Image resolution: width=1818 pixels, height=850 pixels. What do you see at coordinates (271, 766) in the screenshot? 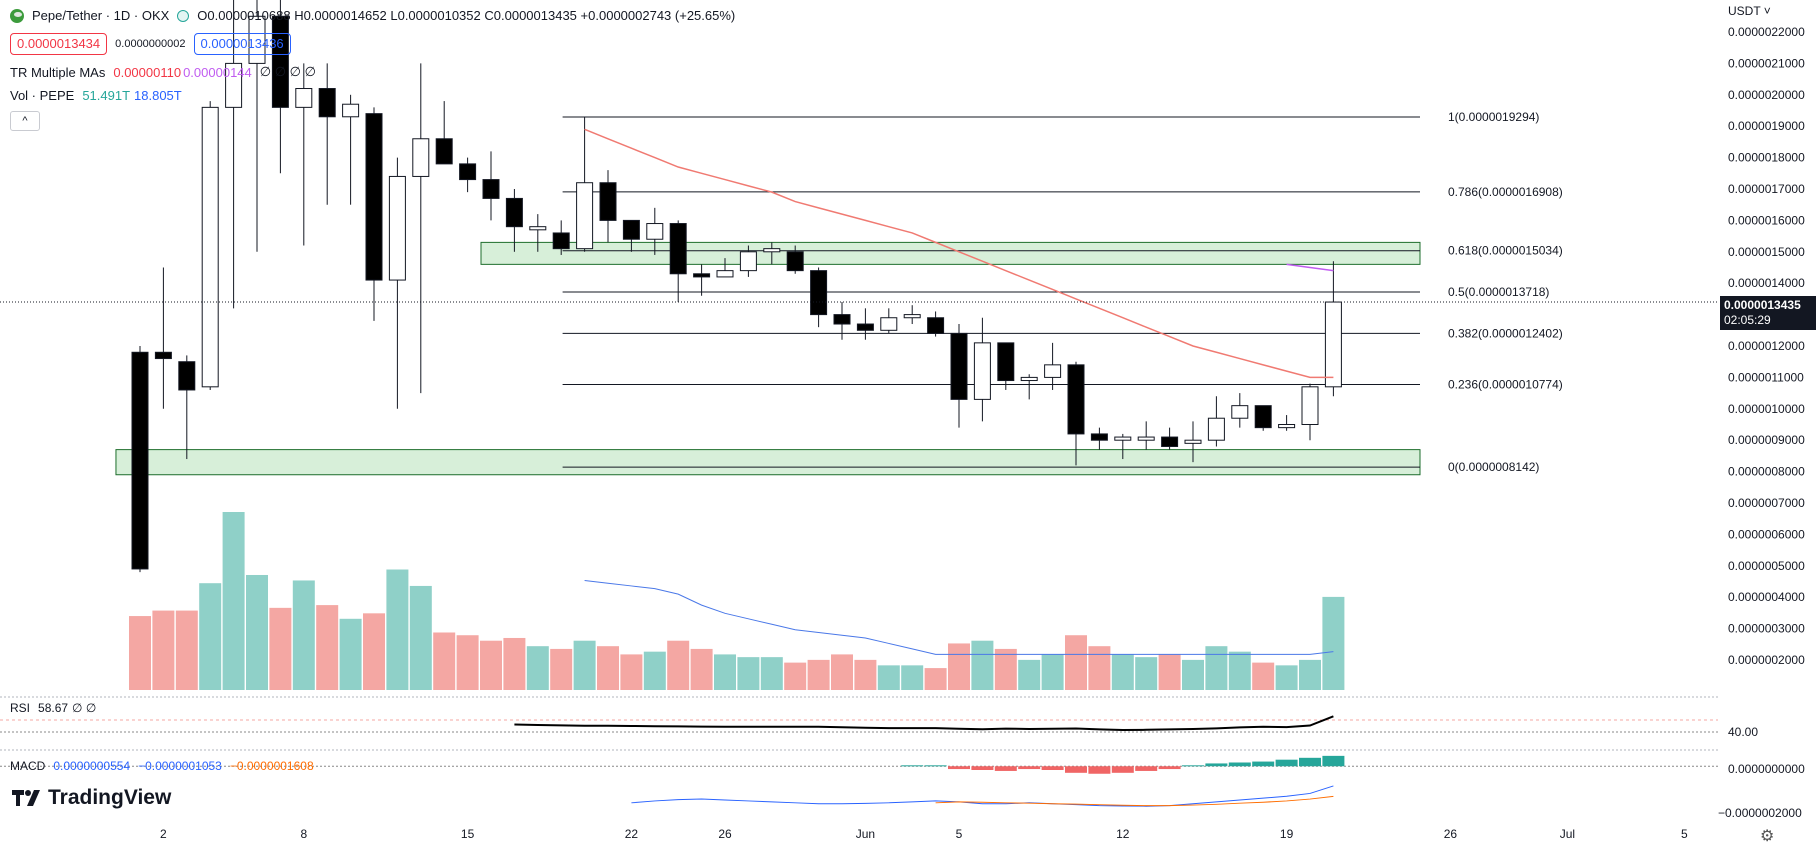
I see `macd-signal-value: −0.0000001608` at bounding box center [271, 766].